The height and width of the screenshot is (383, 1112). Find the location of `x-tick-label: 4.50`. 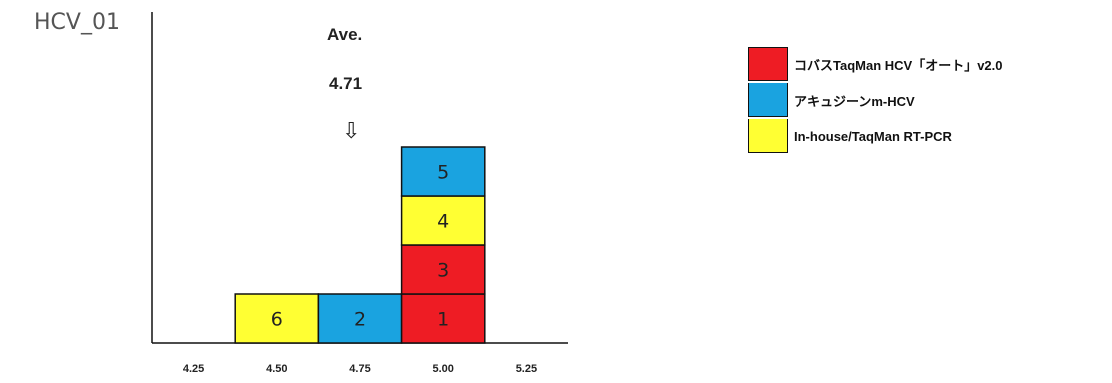

x-tick-label: 4.50 is located at coordinates (276, 369).